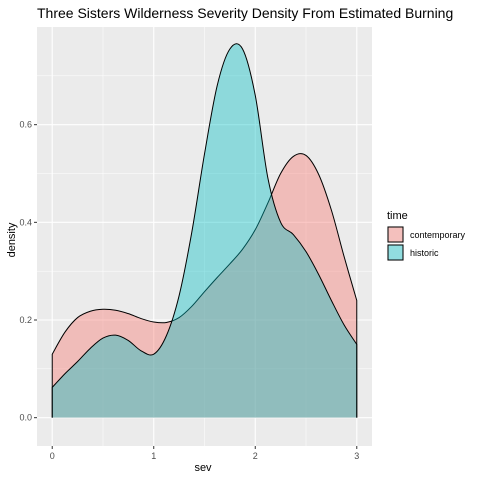  I want to click on x-tick-label: 3, so click(356, 456).